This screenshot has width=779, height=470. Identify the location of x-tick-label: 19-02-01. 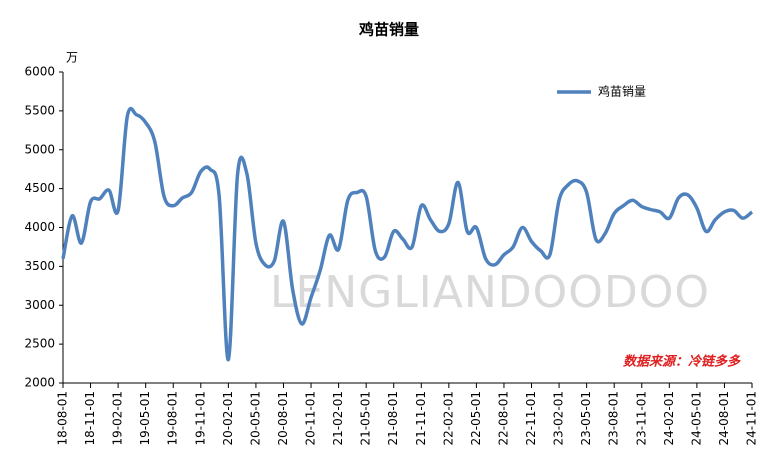
(118, 418).